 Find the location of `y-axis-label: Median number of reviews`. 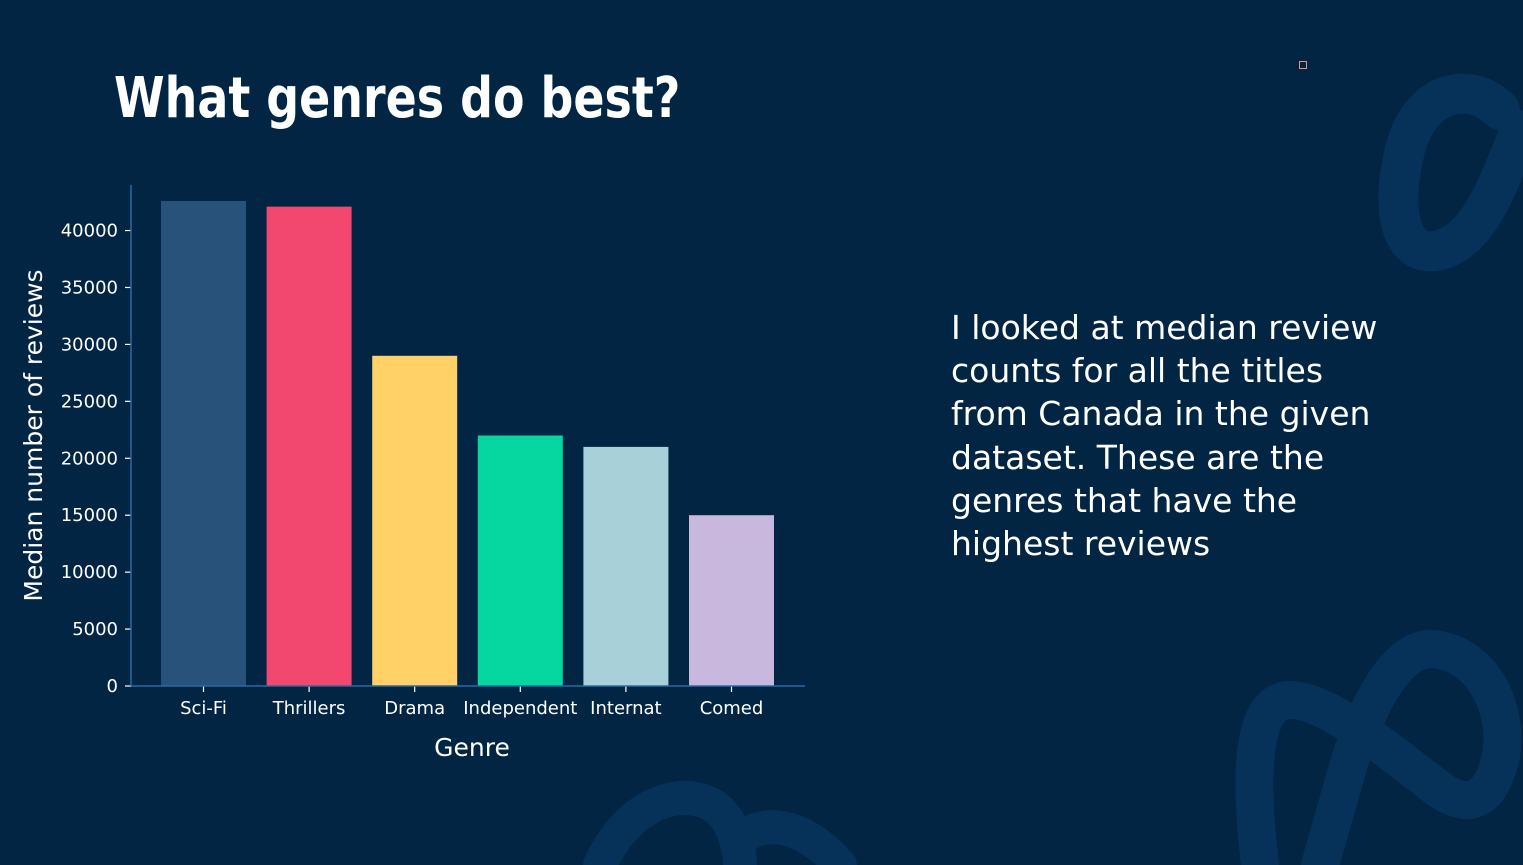

y-axis-label: Median number of reviews is located at coordinates (33, 435).